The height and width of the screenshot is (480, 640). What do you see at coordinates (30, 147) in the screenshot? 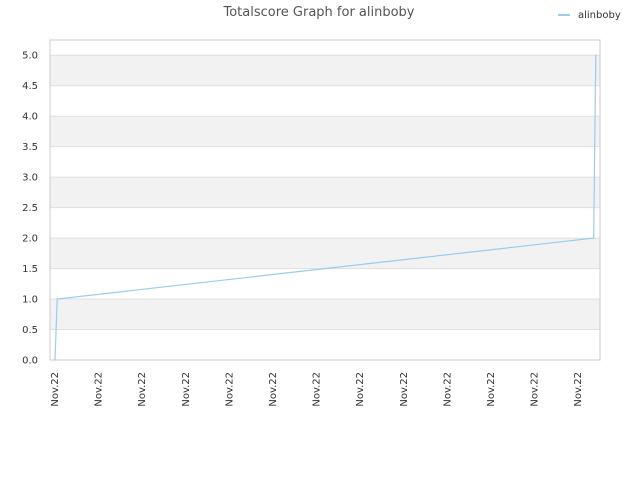
I see `y-tick-label: 3.5` at bounding box center [30, 147].